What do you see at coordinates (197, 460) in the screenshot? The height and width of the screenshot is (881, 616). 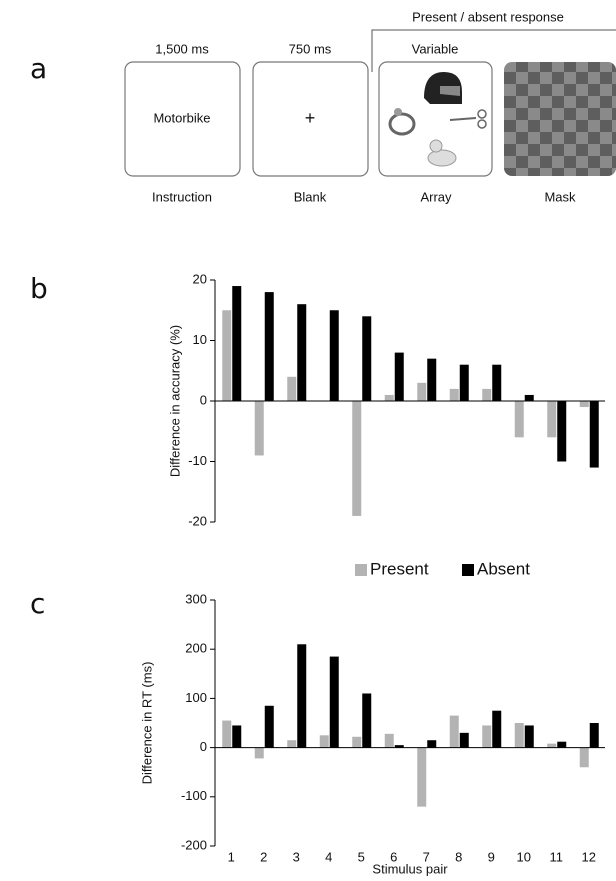 I see `y-tick-label: -10` at bounding box center [197, 460].